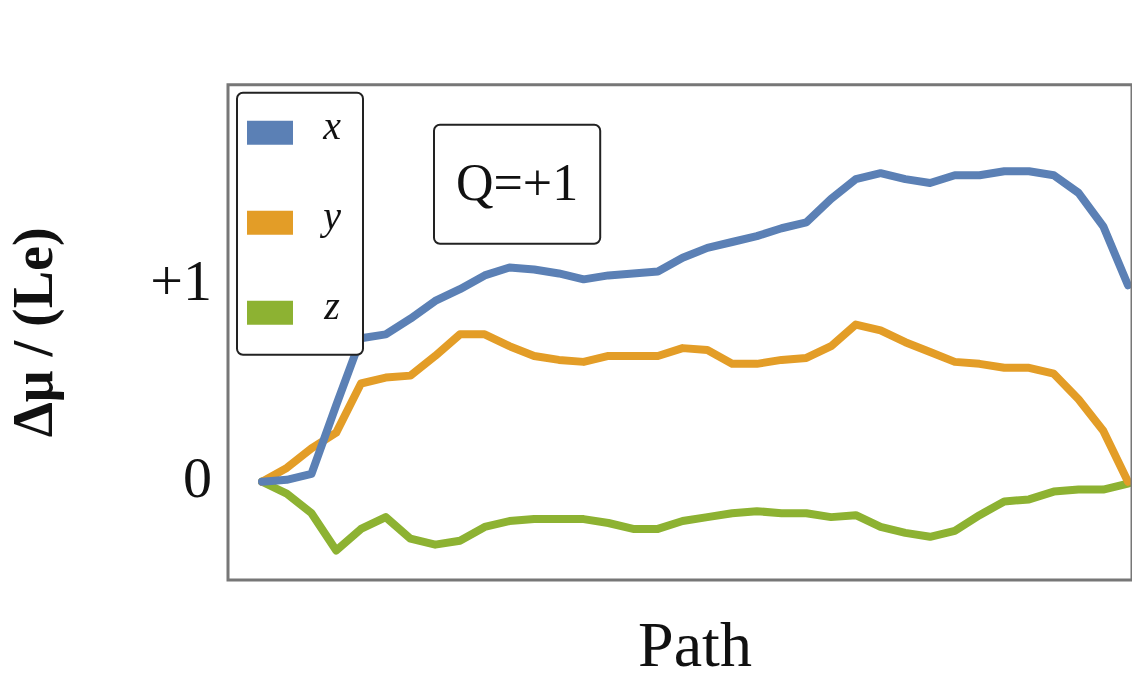 The image size is (1132, 692). What do you see at coordinates (332, 306) in the screenshot?
I see `legend-label: z` at bounding box center [332, 306].